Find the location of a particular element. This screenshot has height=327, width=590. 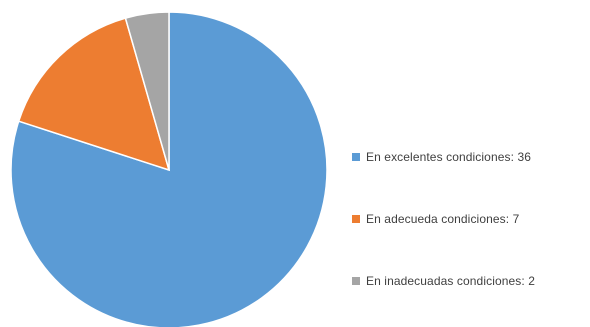

legend-swatch-inadecuadas is located at coordinates (356, 281).